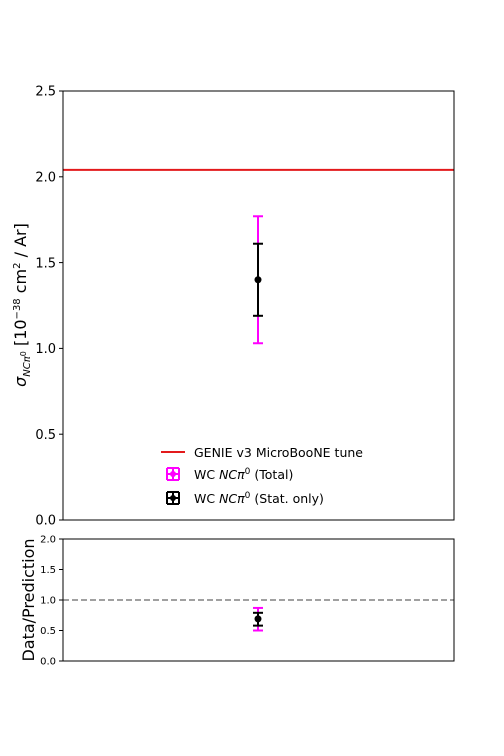  What do you see at coordinates (278, 452) in the screenshot?
I see `legend-genie-label: GENIE v3 MicroBooNE tune` at bounding box center [278, 452].